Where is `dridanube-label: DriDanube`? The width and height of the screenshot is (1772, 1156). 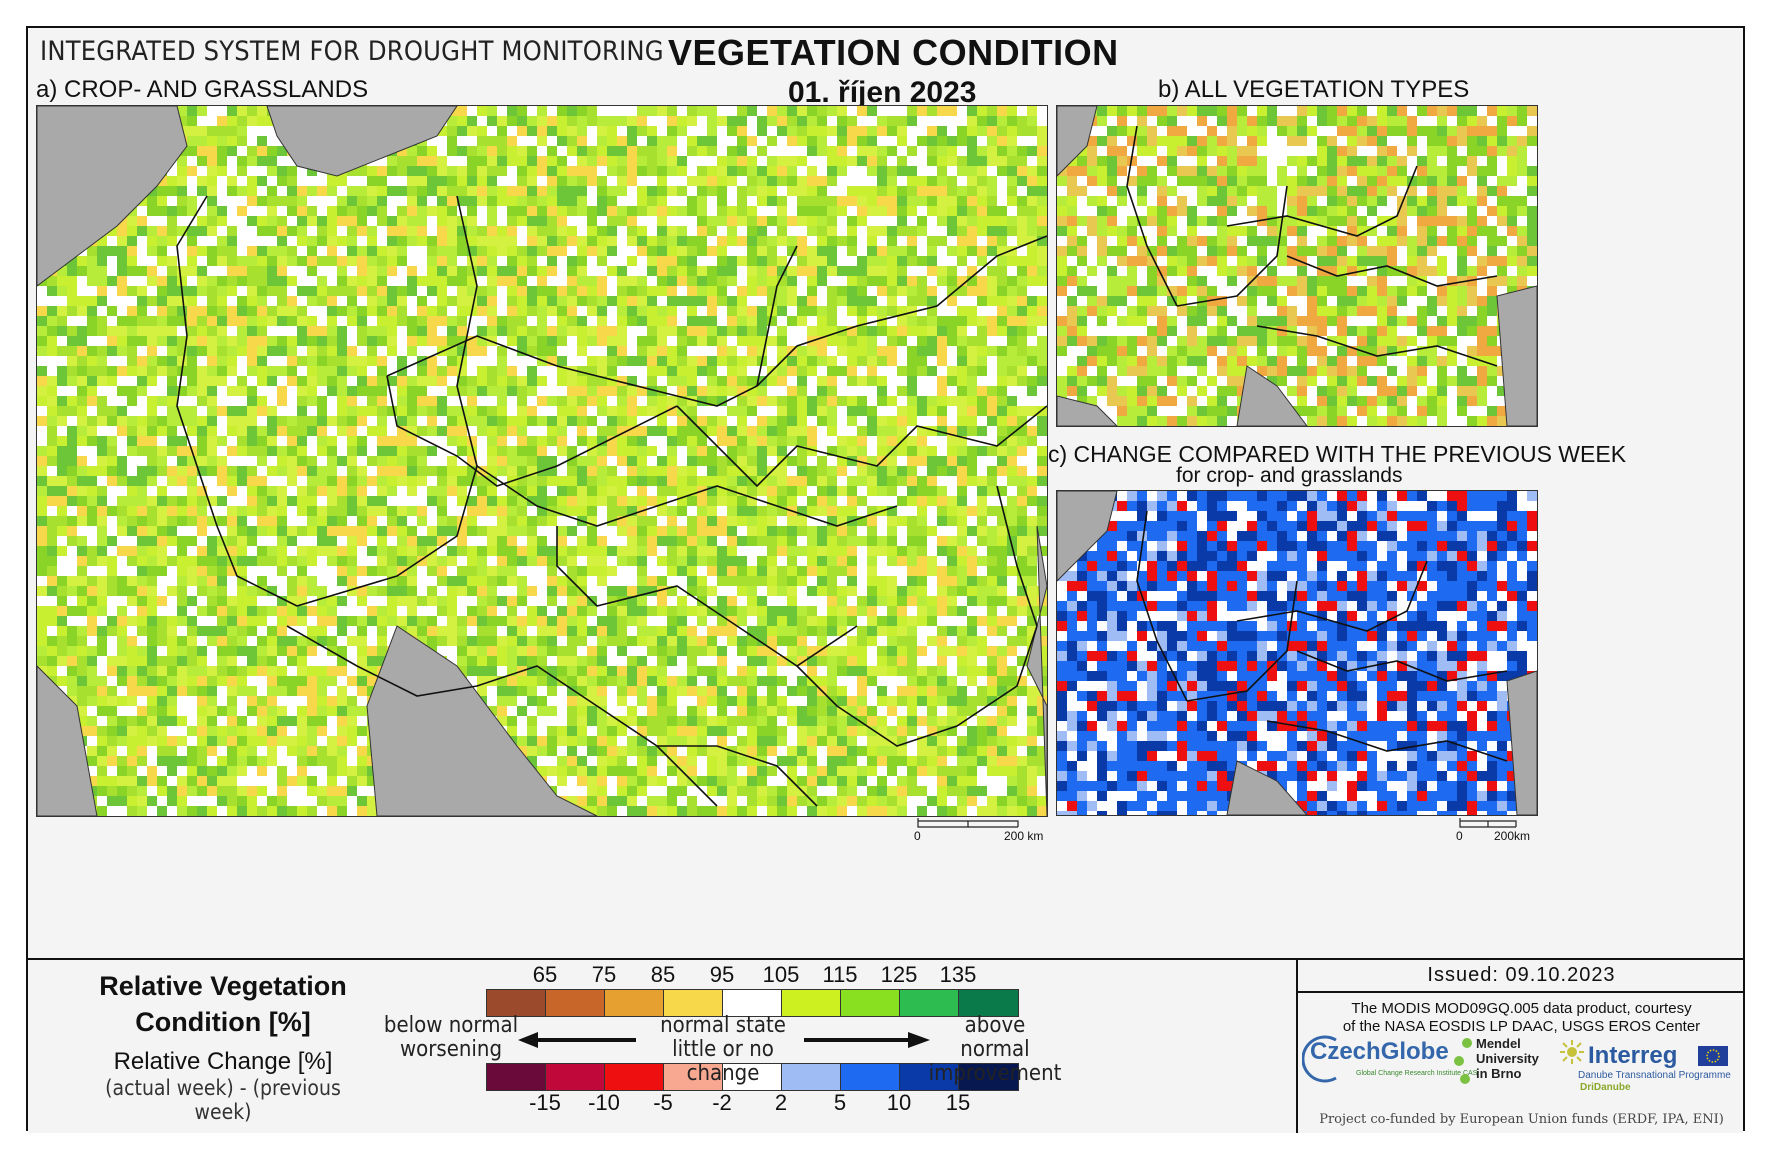 dridanube-label: DriDanube is located at coordinates (1605, 1087).